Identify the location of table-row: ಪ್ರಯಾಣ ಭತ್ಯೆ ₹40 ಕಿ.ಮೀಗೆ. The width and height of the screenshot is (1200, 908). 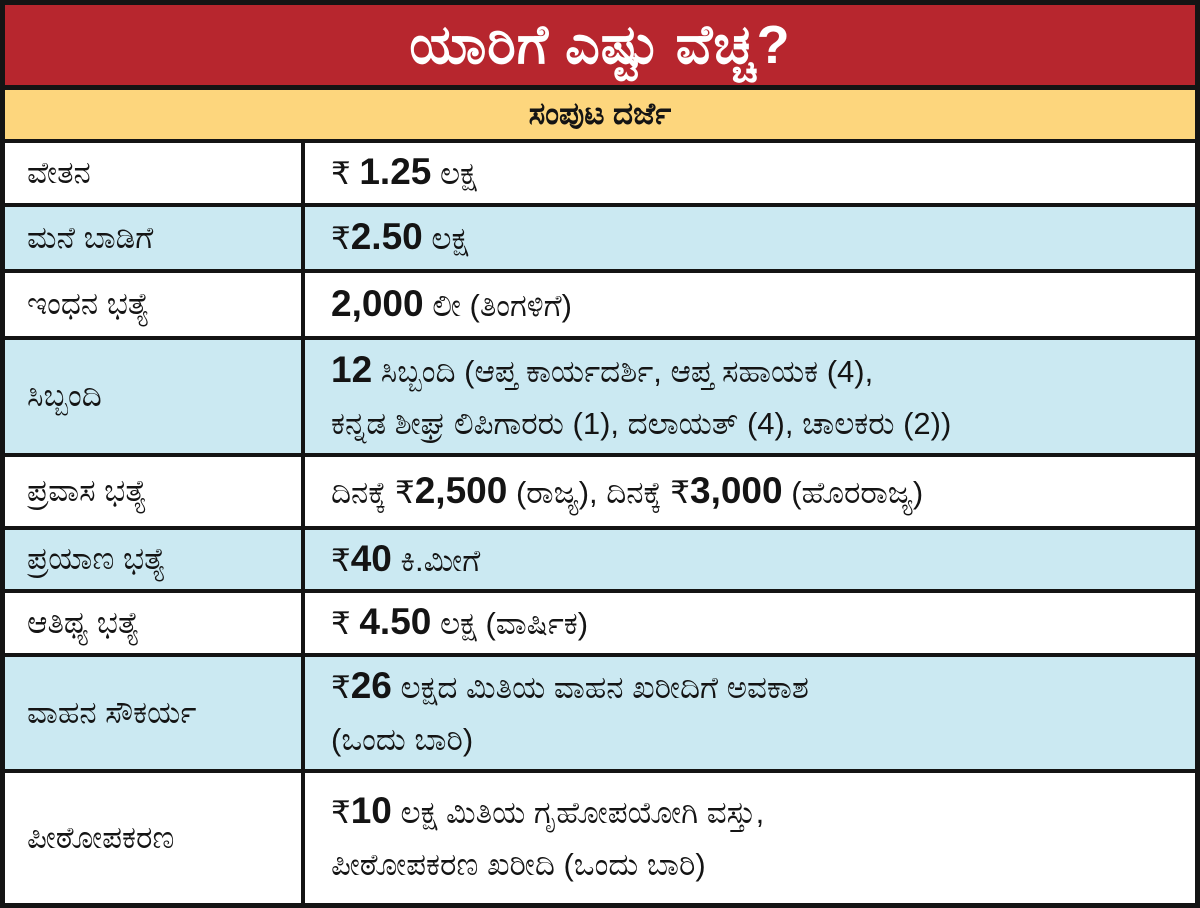
(600, 561).